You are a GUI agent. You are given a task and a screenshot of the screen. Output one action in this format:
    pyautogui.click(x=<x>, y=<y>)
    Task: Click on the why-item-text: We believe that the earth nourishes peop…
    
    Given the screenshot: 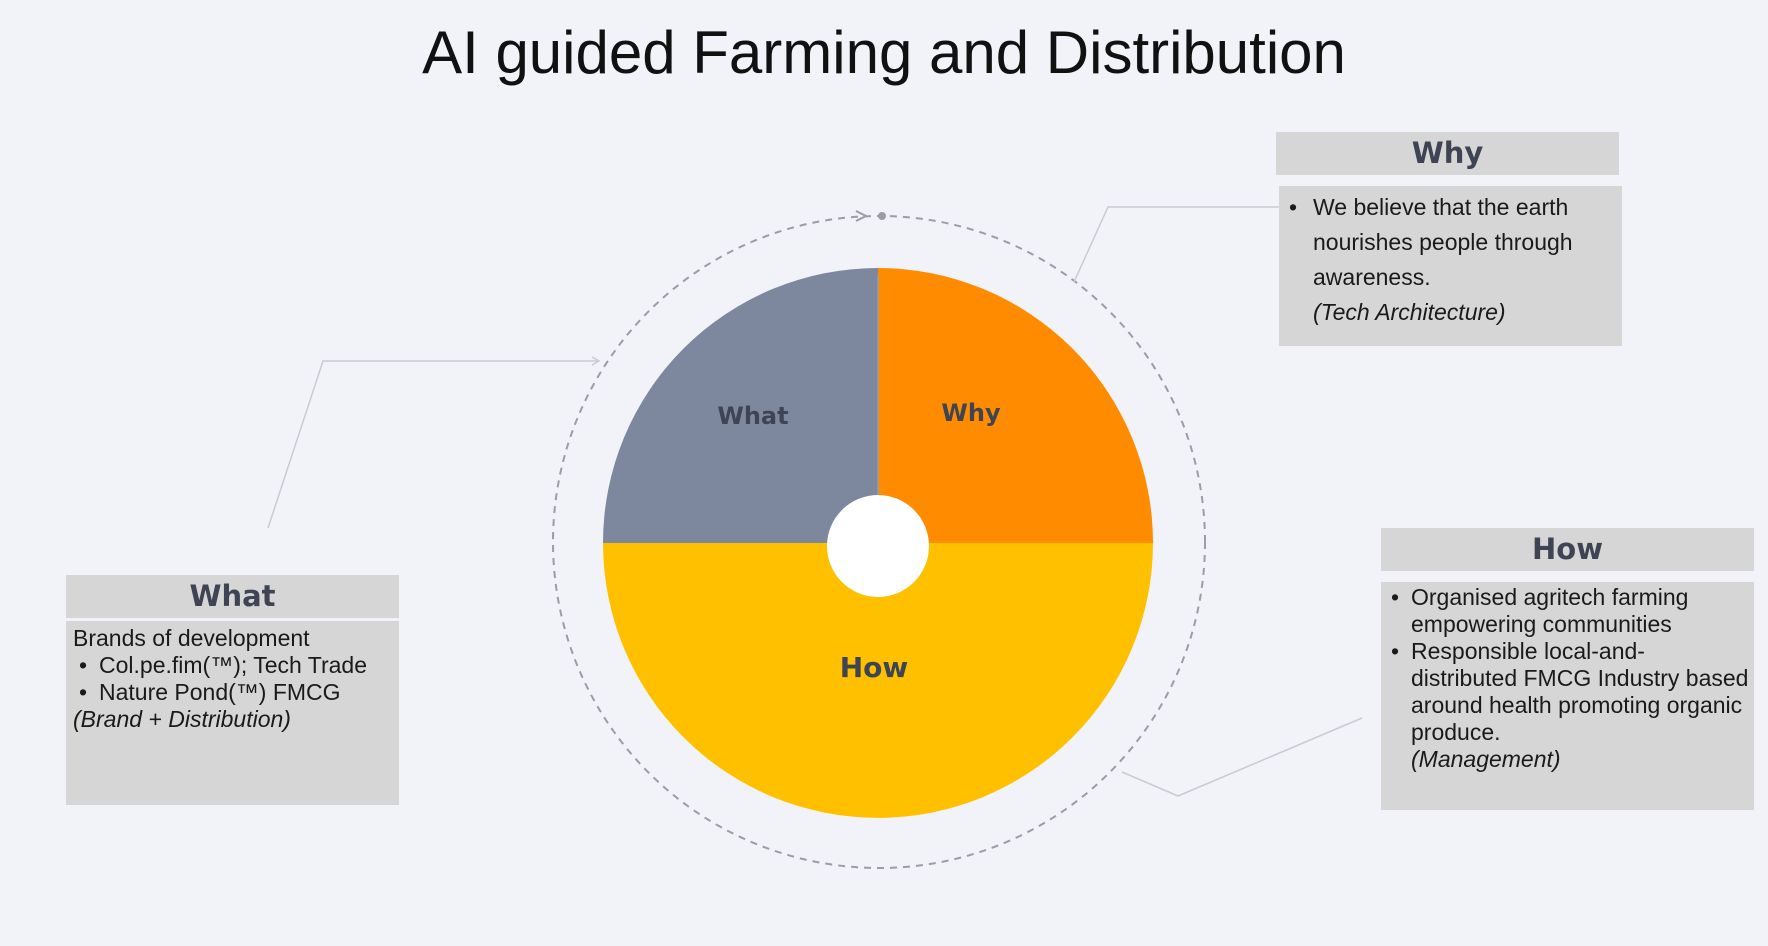 What is the action you would take?
    pyautogui.click(x=1443, y=242)
    